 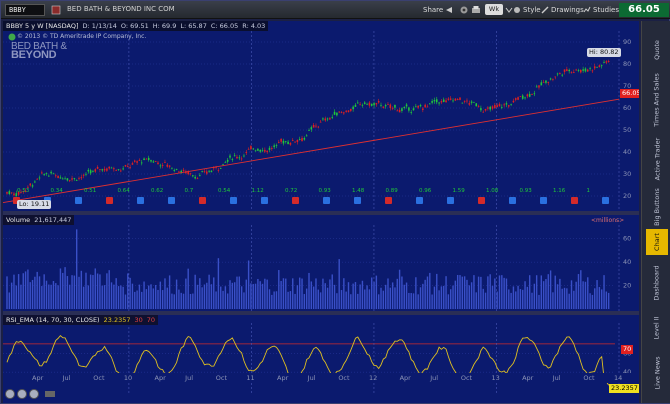 I want to click on wk-button: Wk, so click(x=494, y=9).